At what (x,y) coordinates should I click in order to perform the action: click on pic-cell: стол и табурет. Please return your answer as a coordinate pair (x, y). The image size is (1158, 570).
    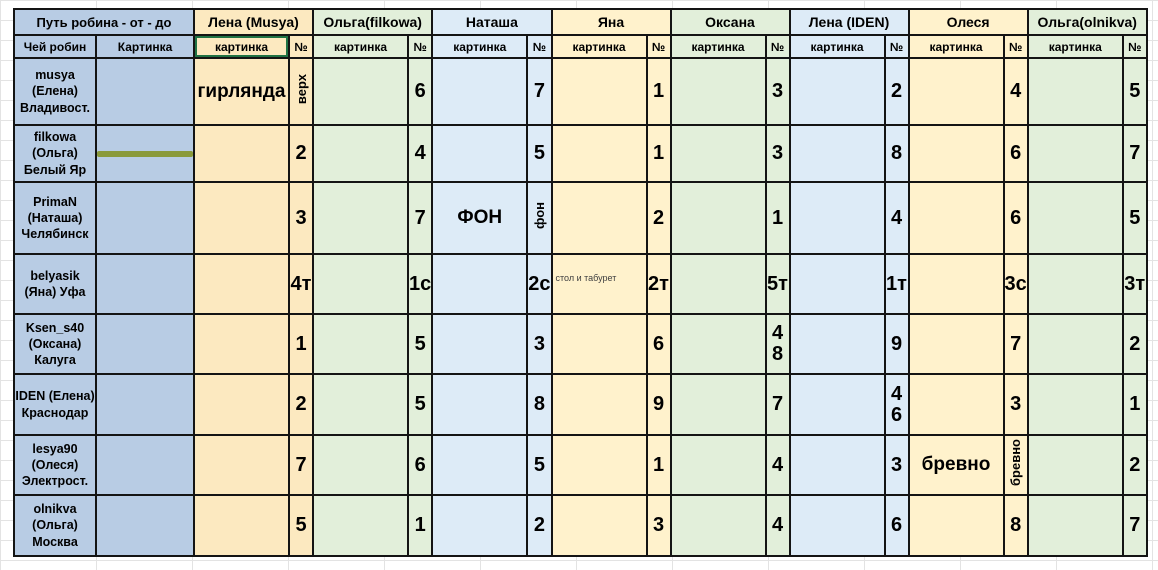
    Looking at the image, I should click on (599, 284).